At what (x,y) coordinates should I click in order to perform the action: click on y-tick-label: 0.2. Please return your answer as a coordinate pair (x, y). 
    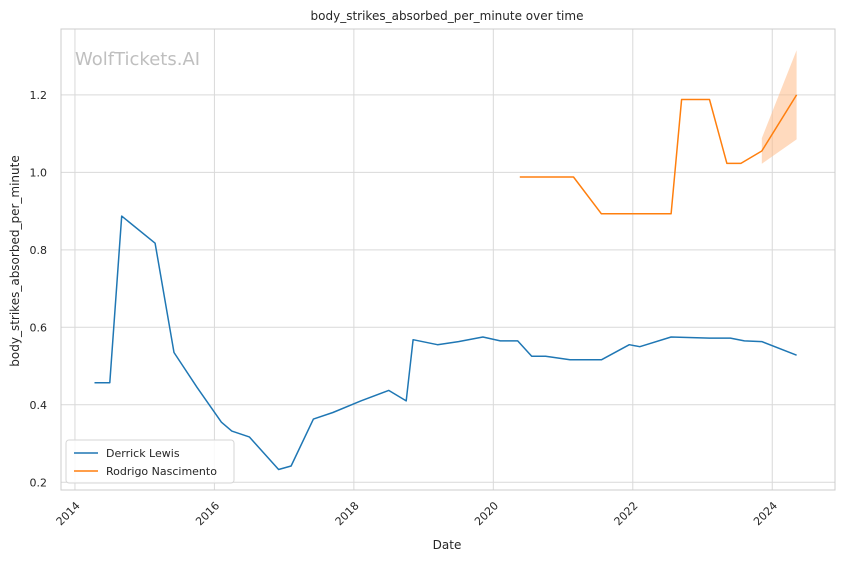
    Looking at the image, I should click on (39, 482).